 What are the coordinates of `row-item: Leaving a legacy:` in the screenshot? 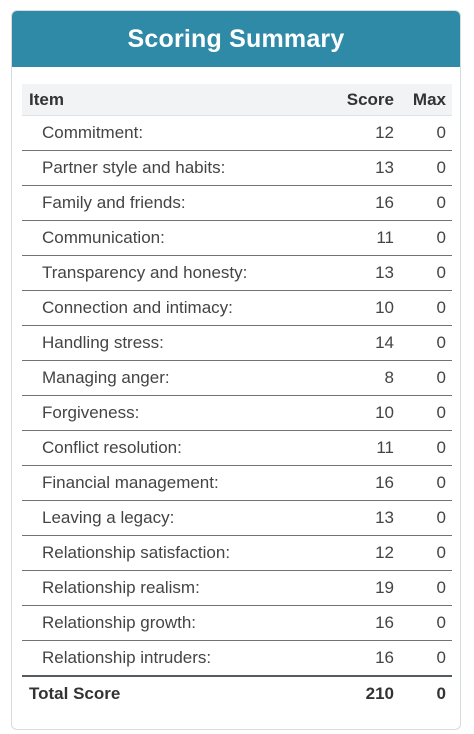 It's located at (173, 518).